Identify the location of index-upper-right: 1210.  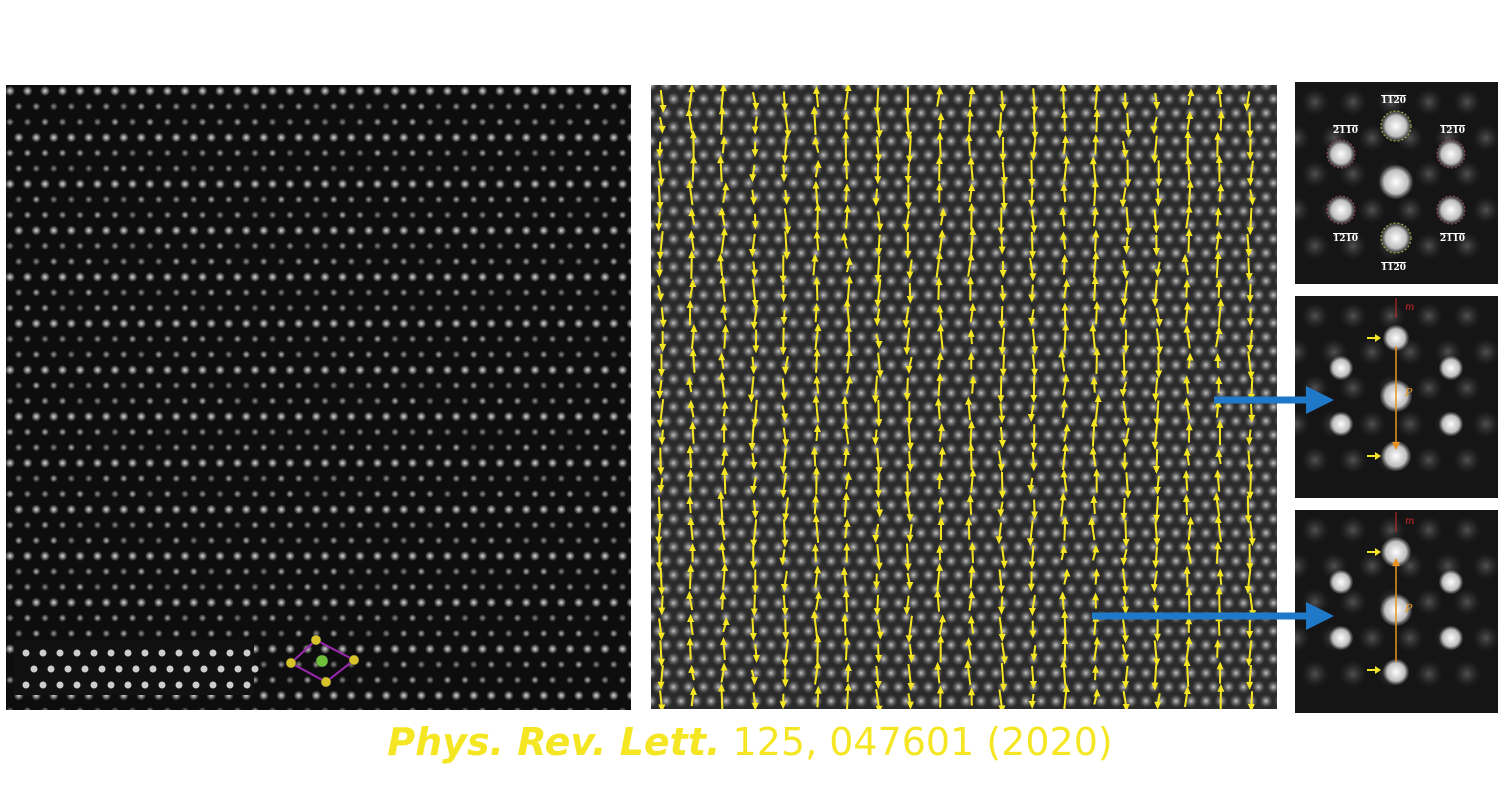
(1453, 131).